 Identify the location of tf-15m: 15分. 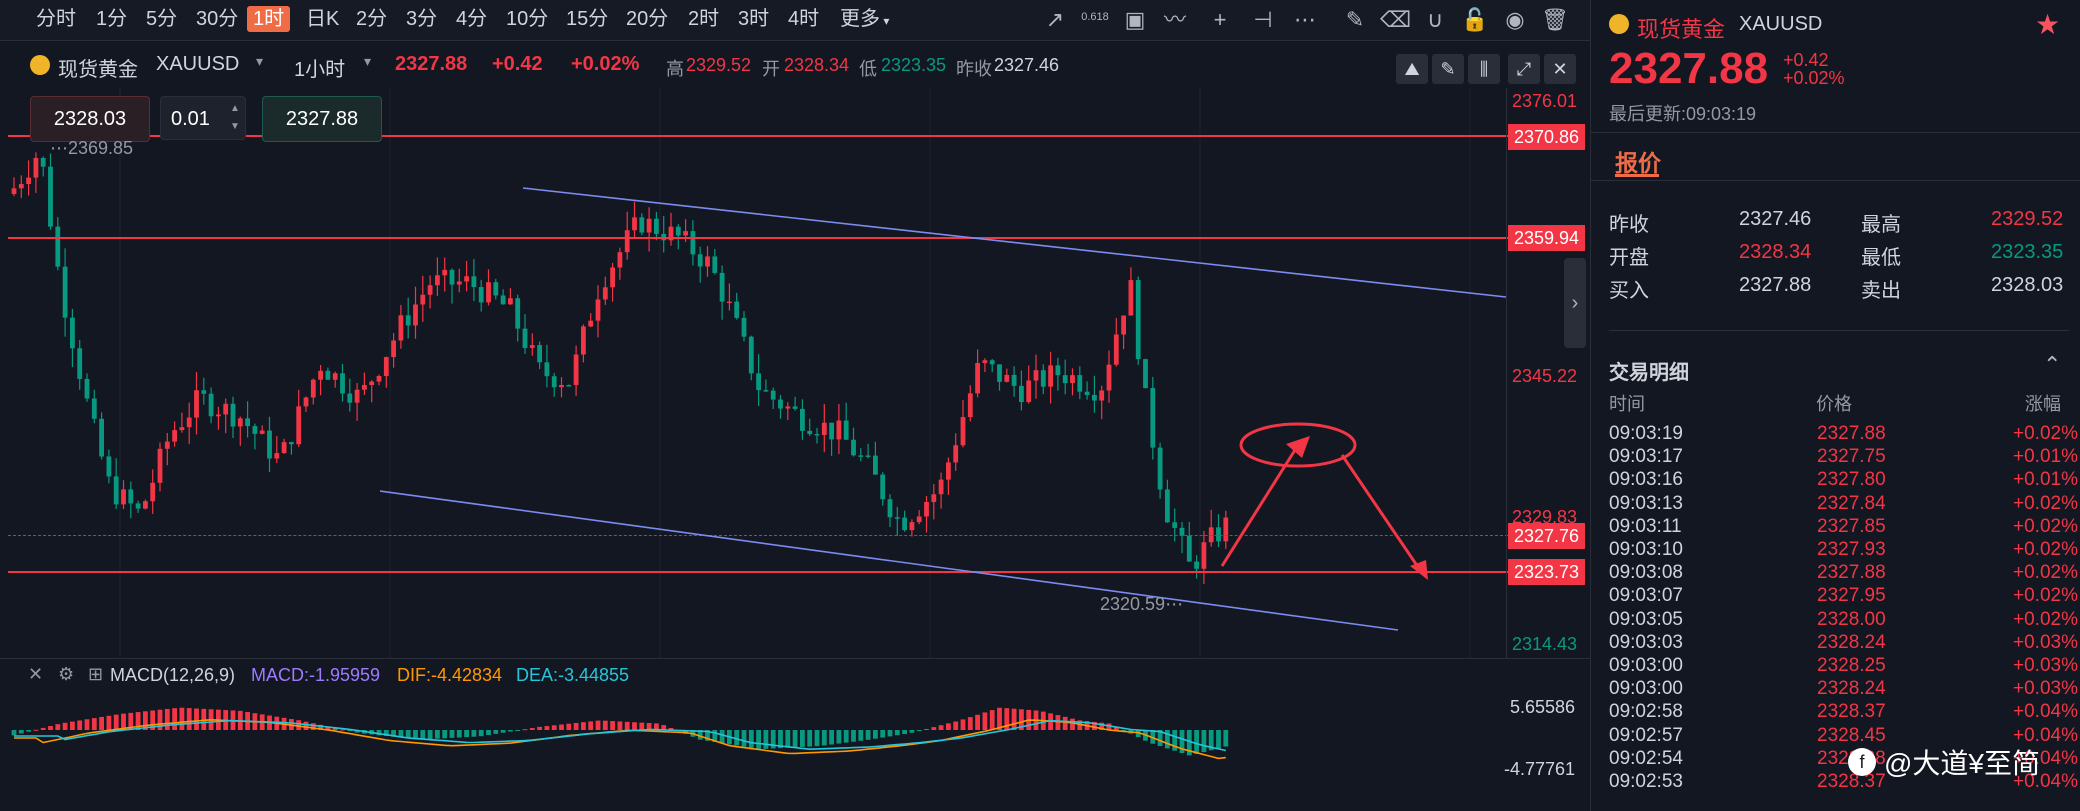
(587, 19).